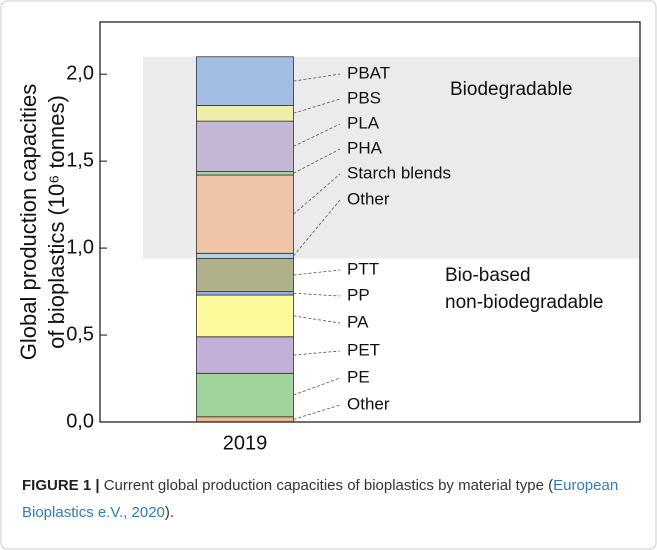 This screenshot has width=657, height=550. Describe the element at coordinates (80, 421) in the screenshot. I see `y-tick-label: 0,0` at that location.